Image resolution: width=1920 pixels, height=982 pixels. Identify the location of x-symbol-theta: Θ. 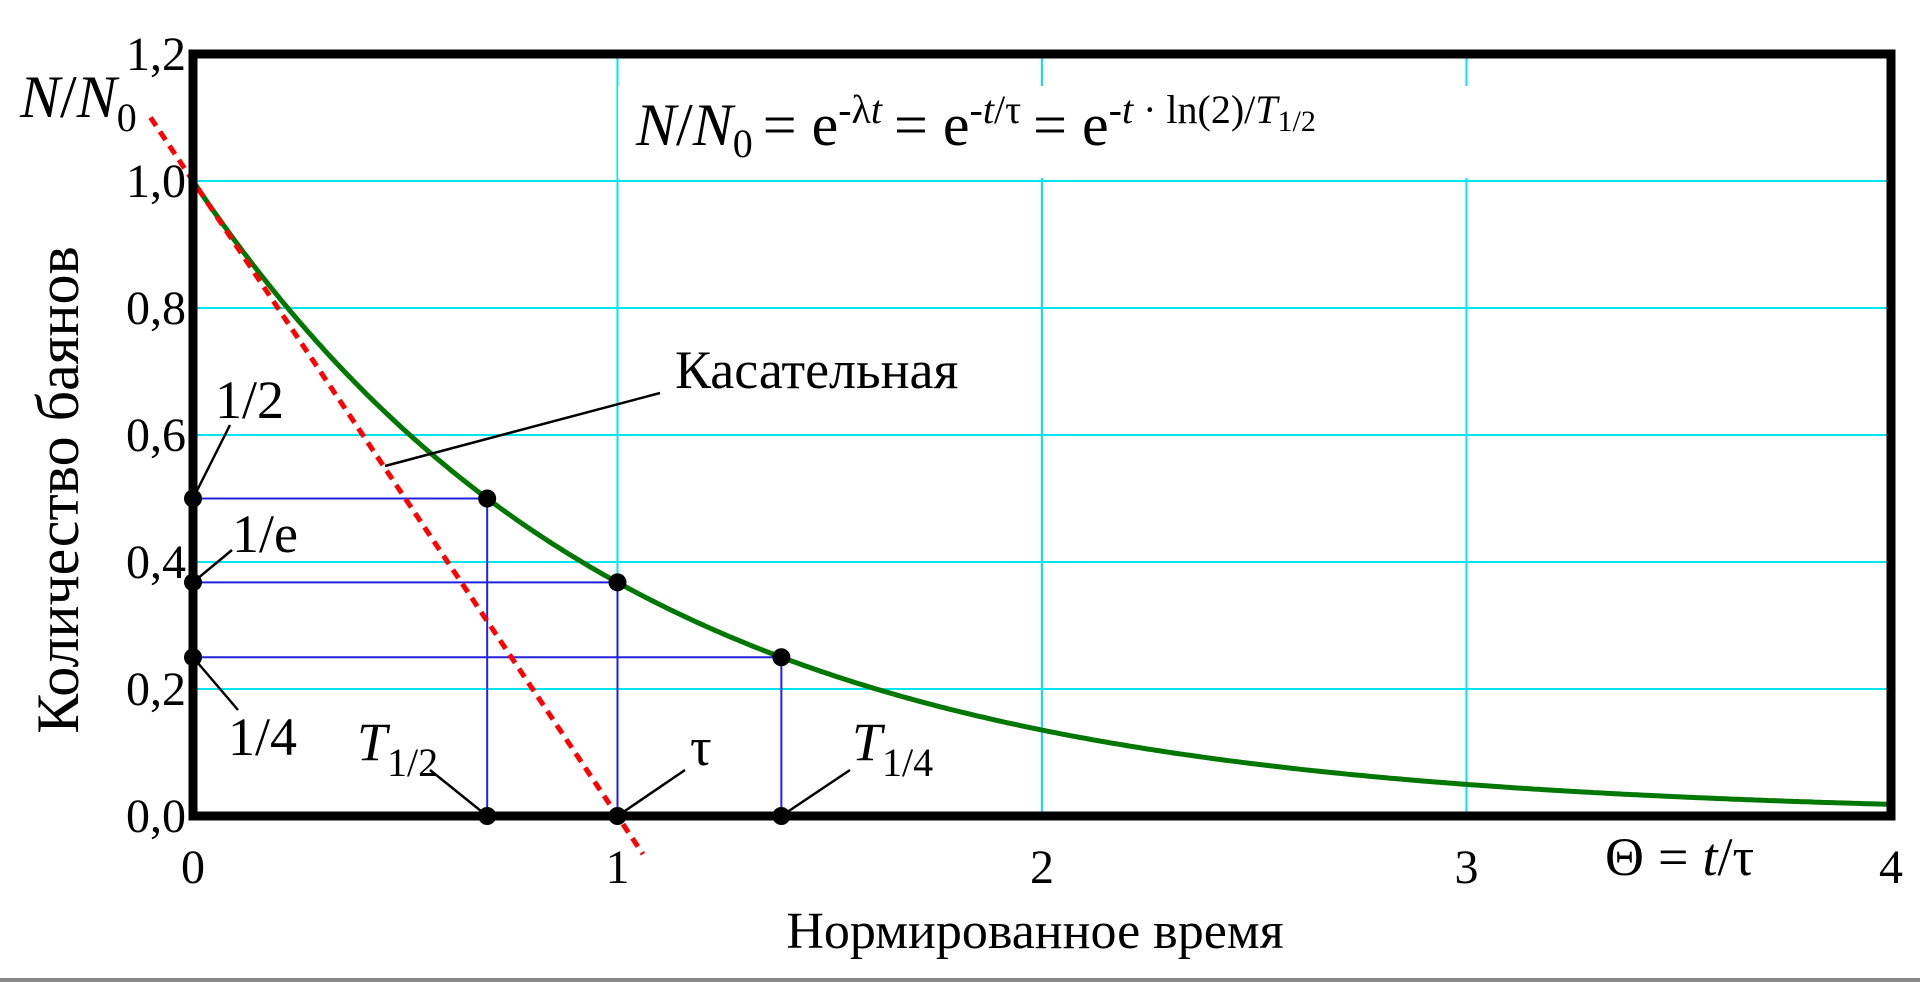
(1624, 857).